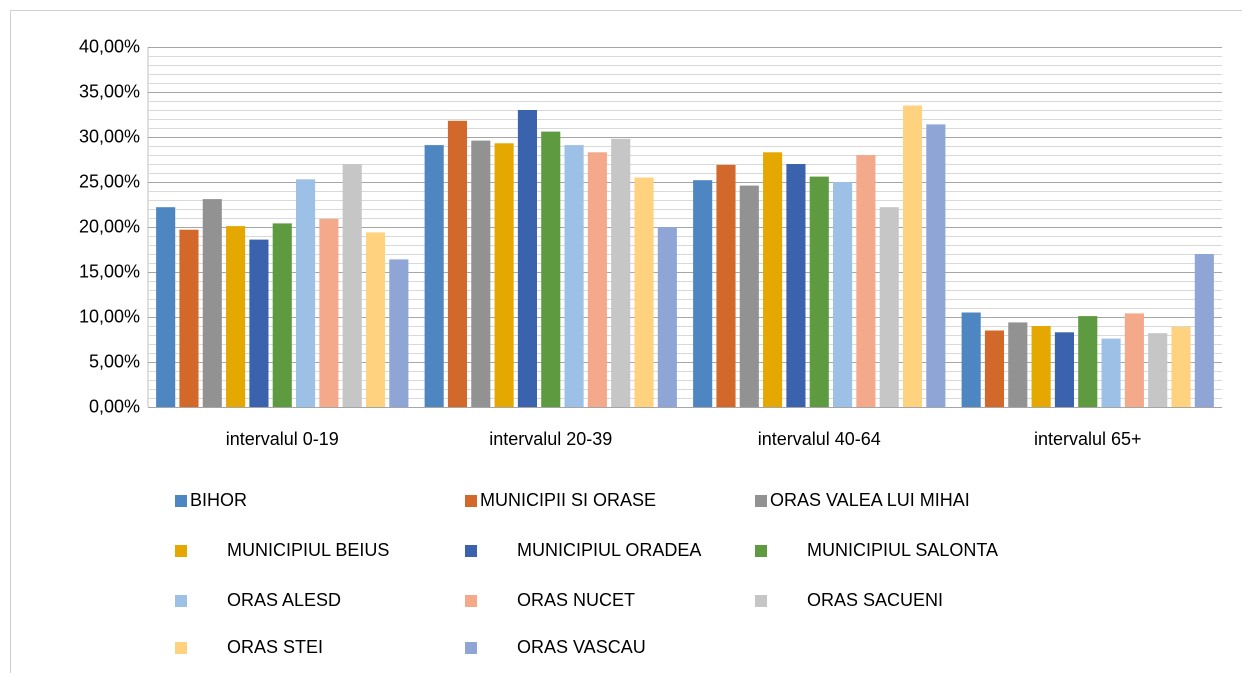 The width and height of the screenshot is (1242, 673). I want to click on legend-label: ORAS SACUENI, so click(875, 600).